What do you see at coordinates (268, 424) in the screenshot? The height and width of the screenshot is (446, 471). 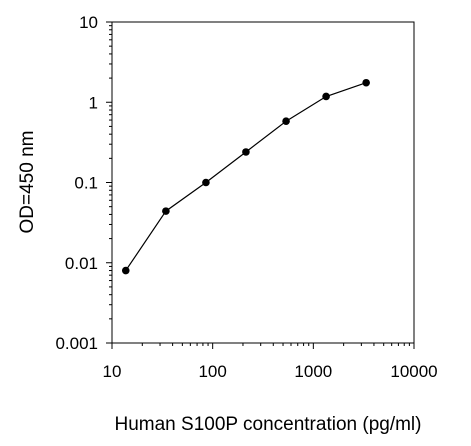 I see `x-axis-title: Human S100P concentration (pg/ml)` at bounding box center [268, 424].